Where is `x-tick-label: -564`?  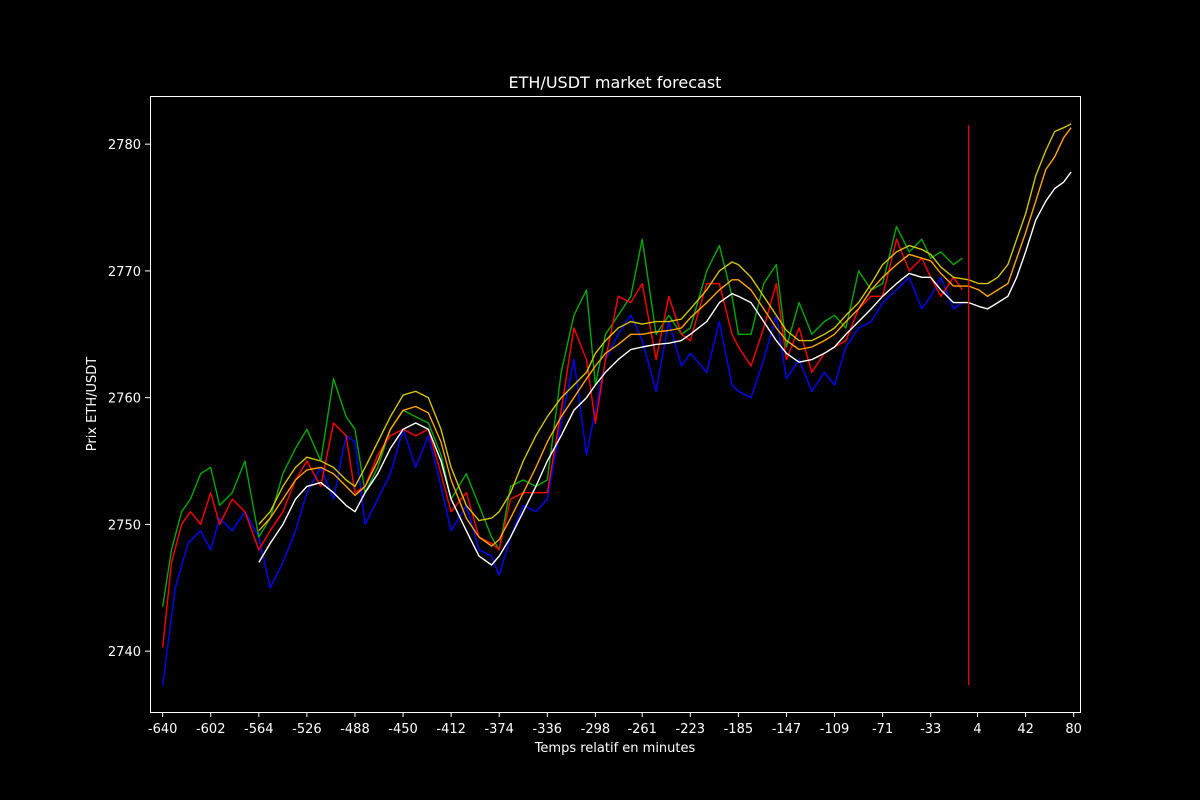 x-tick-label: -564 is located at coordinates (259, 729).